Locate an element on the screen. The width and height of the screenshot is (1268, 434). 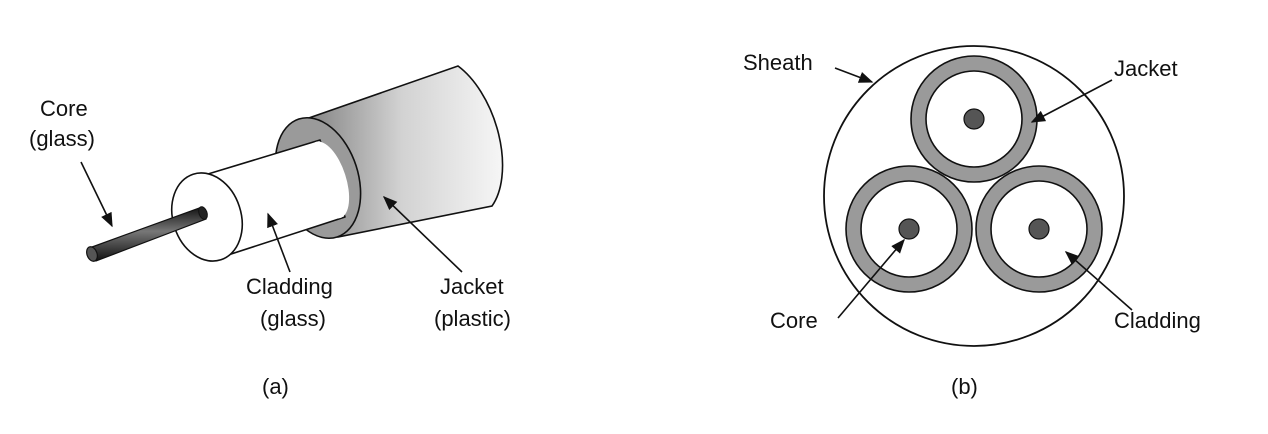
jacket-label-a: Jacket is located at coordinates (472, 286).